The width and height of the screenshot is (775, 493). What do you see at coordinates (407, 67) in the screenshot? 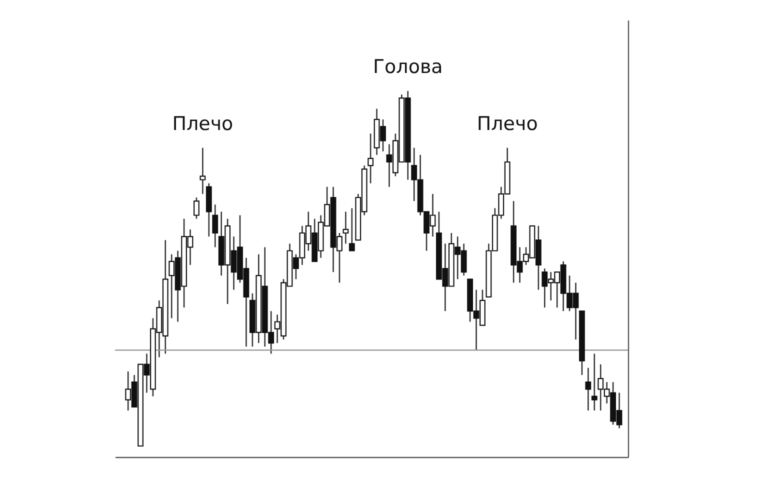
I see `annotation: Голова` at bounding box center [407, 67].